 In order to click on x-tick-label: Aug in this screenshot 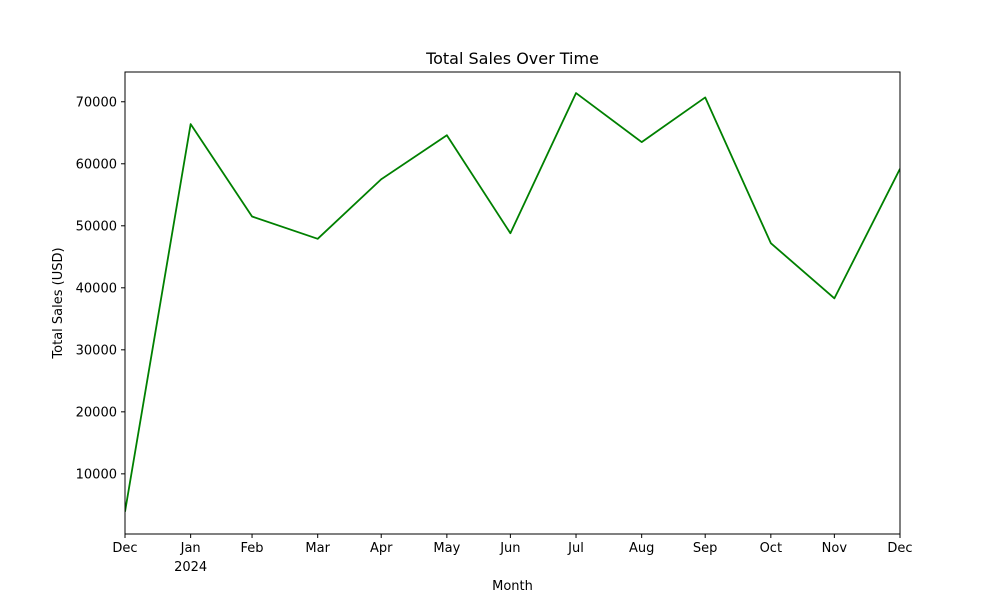, I will do `click(641, 548)`.